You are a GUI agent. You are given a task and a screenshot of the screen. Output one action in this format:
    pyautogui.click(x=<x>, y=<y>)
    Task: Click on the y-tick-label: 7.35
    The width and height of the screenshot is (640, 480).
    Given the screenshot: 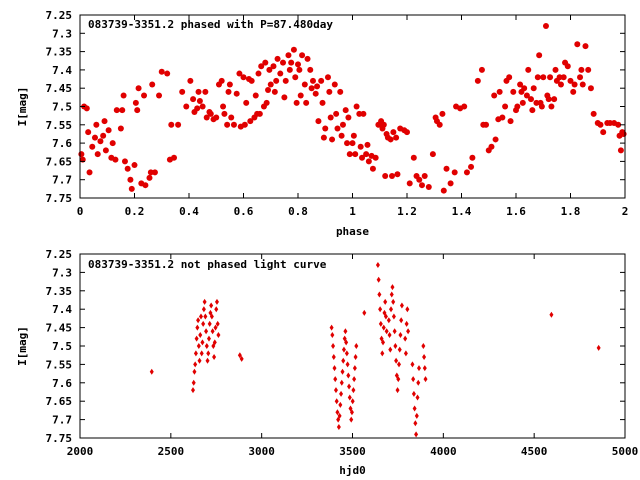 What is the action you would take?
    pyautogui.click(x=59, y=291)
    